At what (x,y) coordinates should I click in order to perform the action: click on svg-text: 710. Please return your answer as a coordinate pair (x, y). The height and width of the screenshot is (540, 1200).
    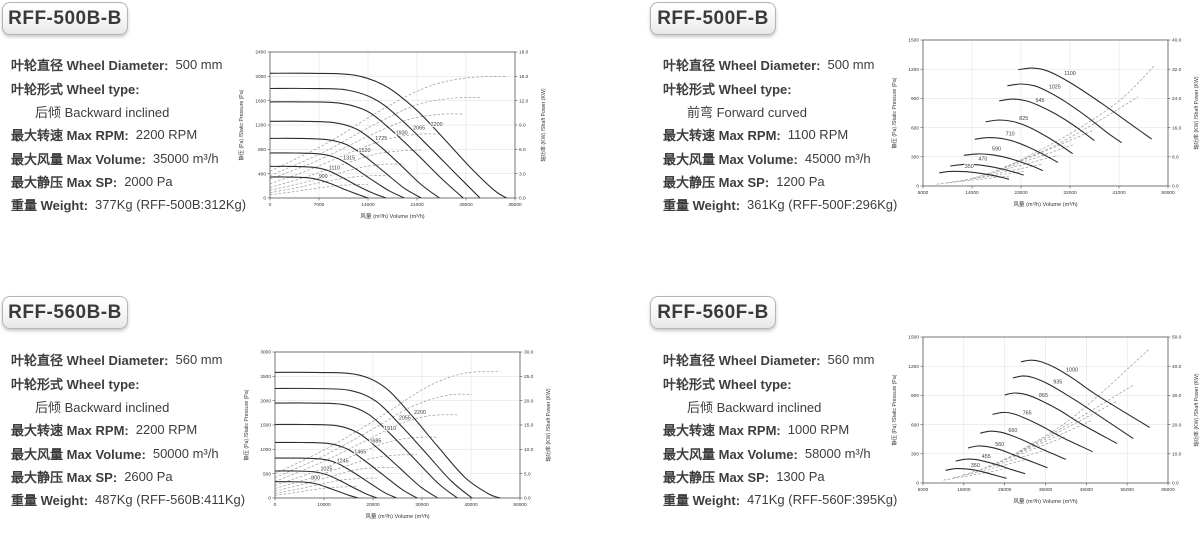
    Looking at the image, I should click on (1010, 134).